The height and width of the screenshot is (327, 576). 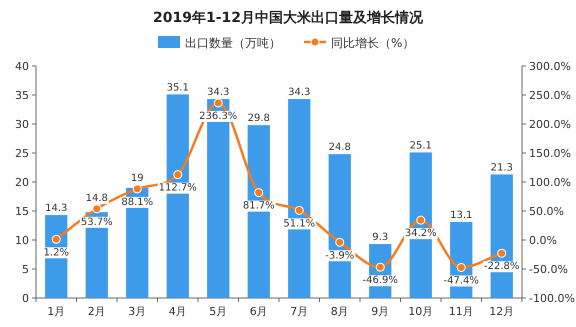 I want to click on data-label: -46.9%, so click(x=380, y=280).